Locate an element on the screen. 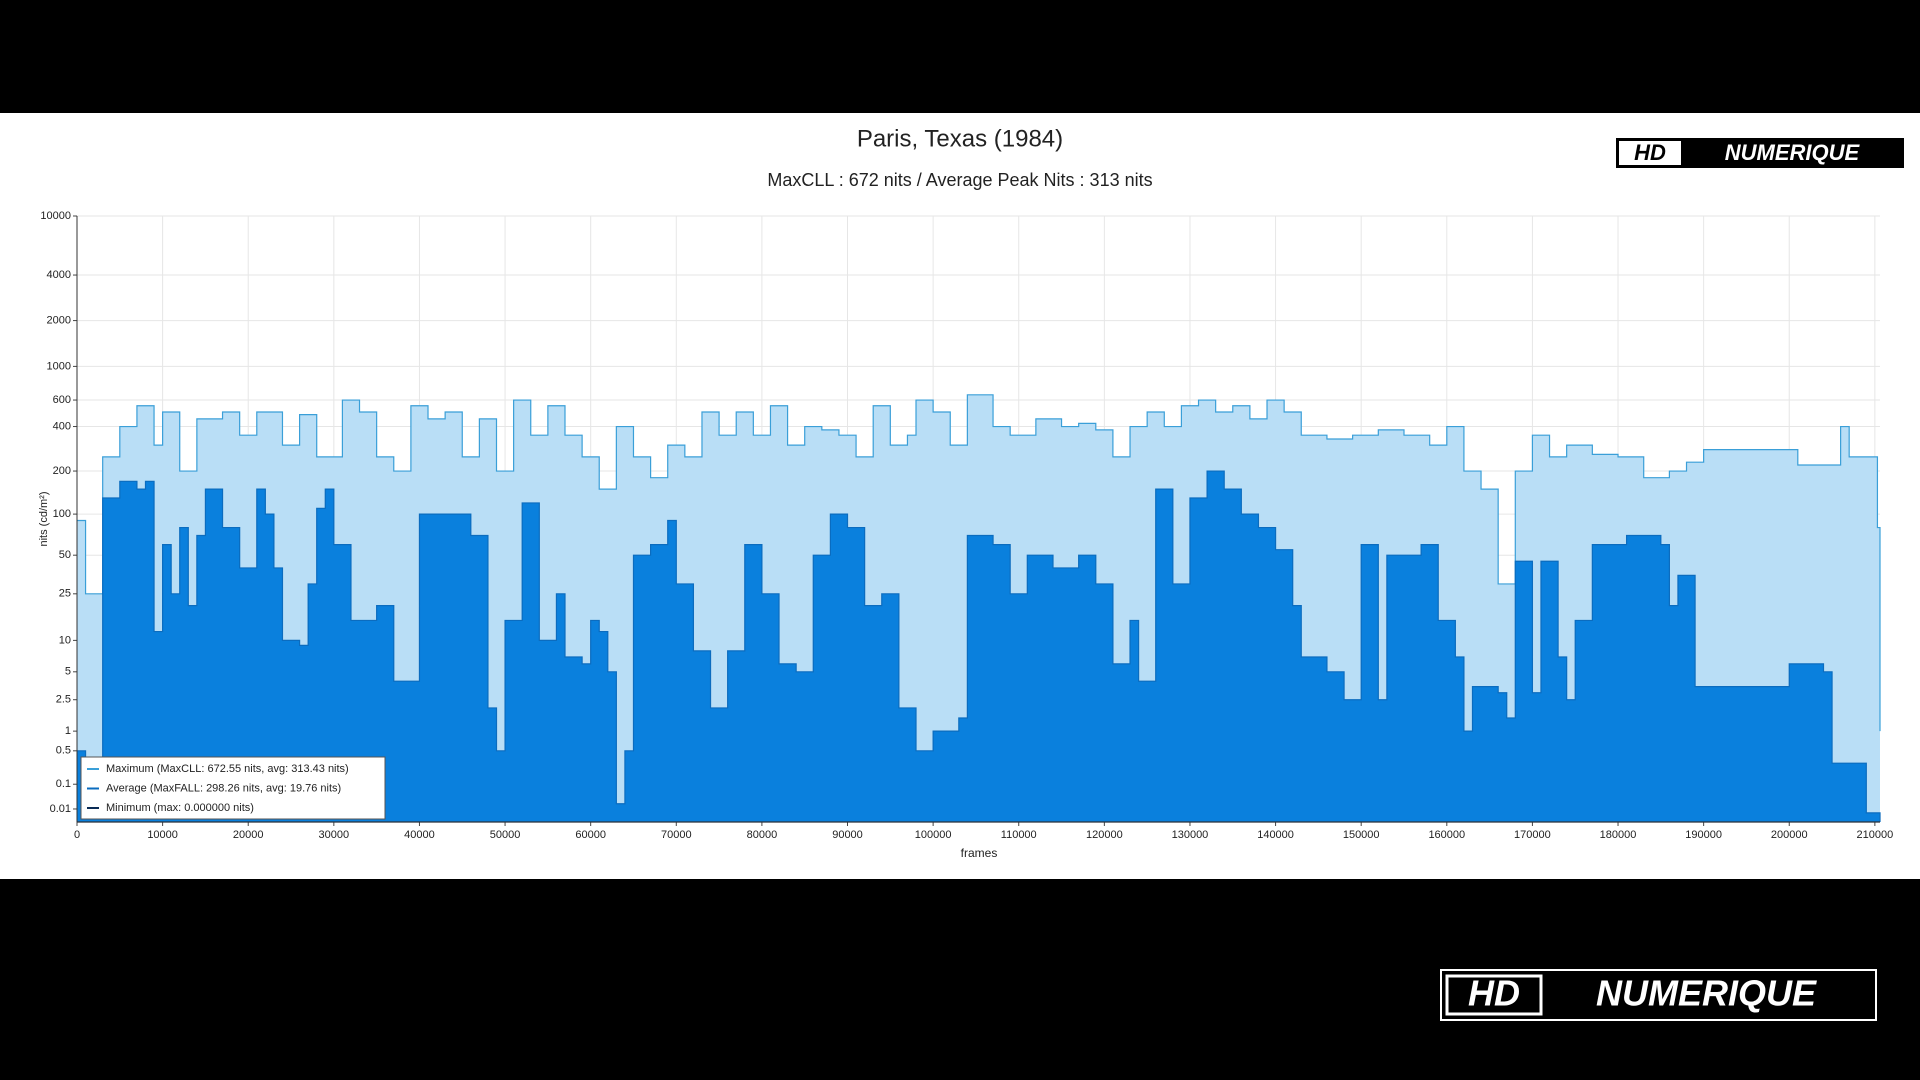 This screenshot has height=1080, width=1920. y-tick-label: 1 is located at coordinates (68, 731).